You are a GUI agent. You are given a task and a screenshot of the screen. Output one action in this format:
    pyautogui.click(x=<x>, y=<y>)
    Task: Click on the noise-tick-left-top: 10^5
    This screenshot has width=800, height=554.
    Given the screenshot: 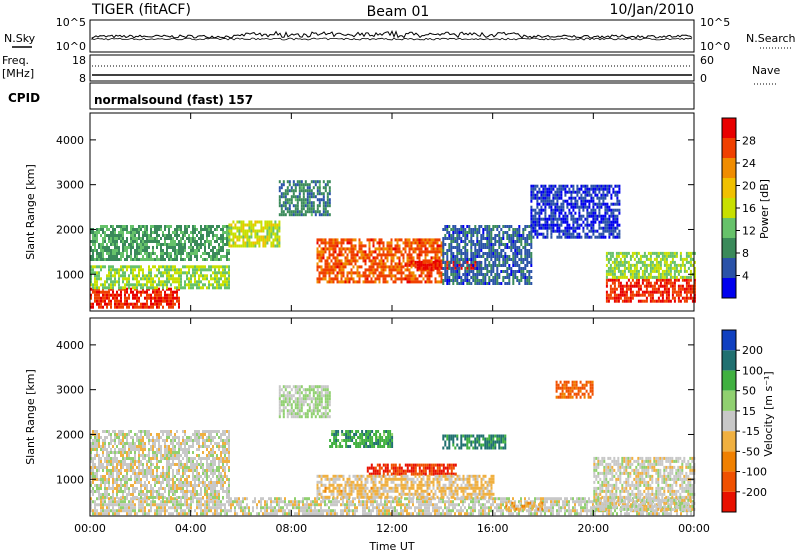 What is the action you would take?
    pyautogui.click(x=71, y=22)
    